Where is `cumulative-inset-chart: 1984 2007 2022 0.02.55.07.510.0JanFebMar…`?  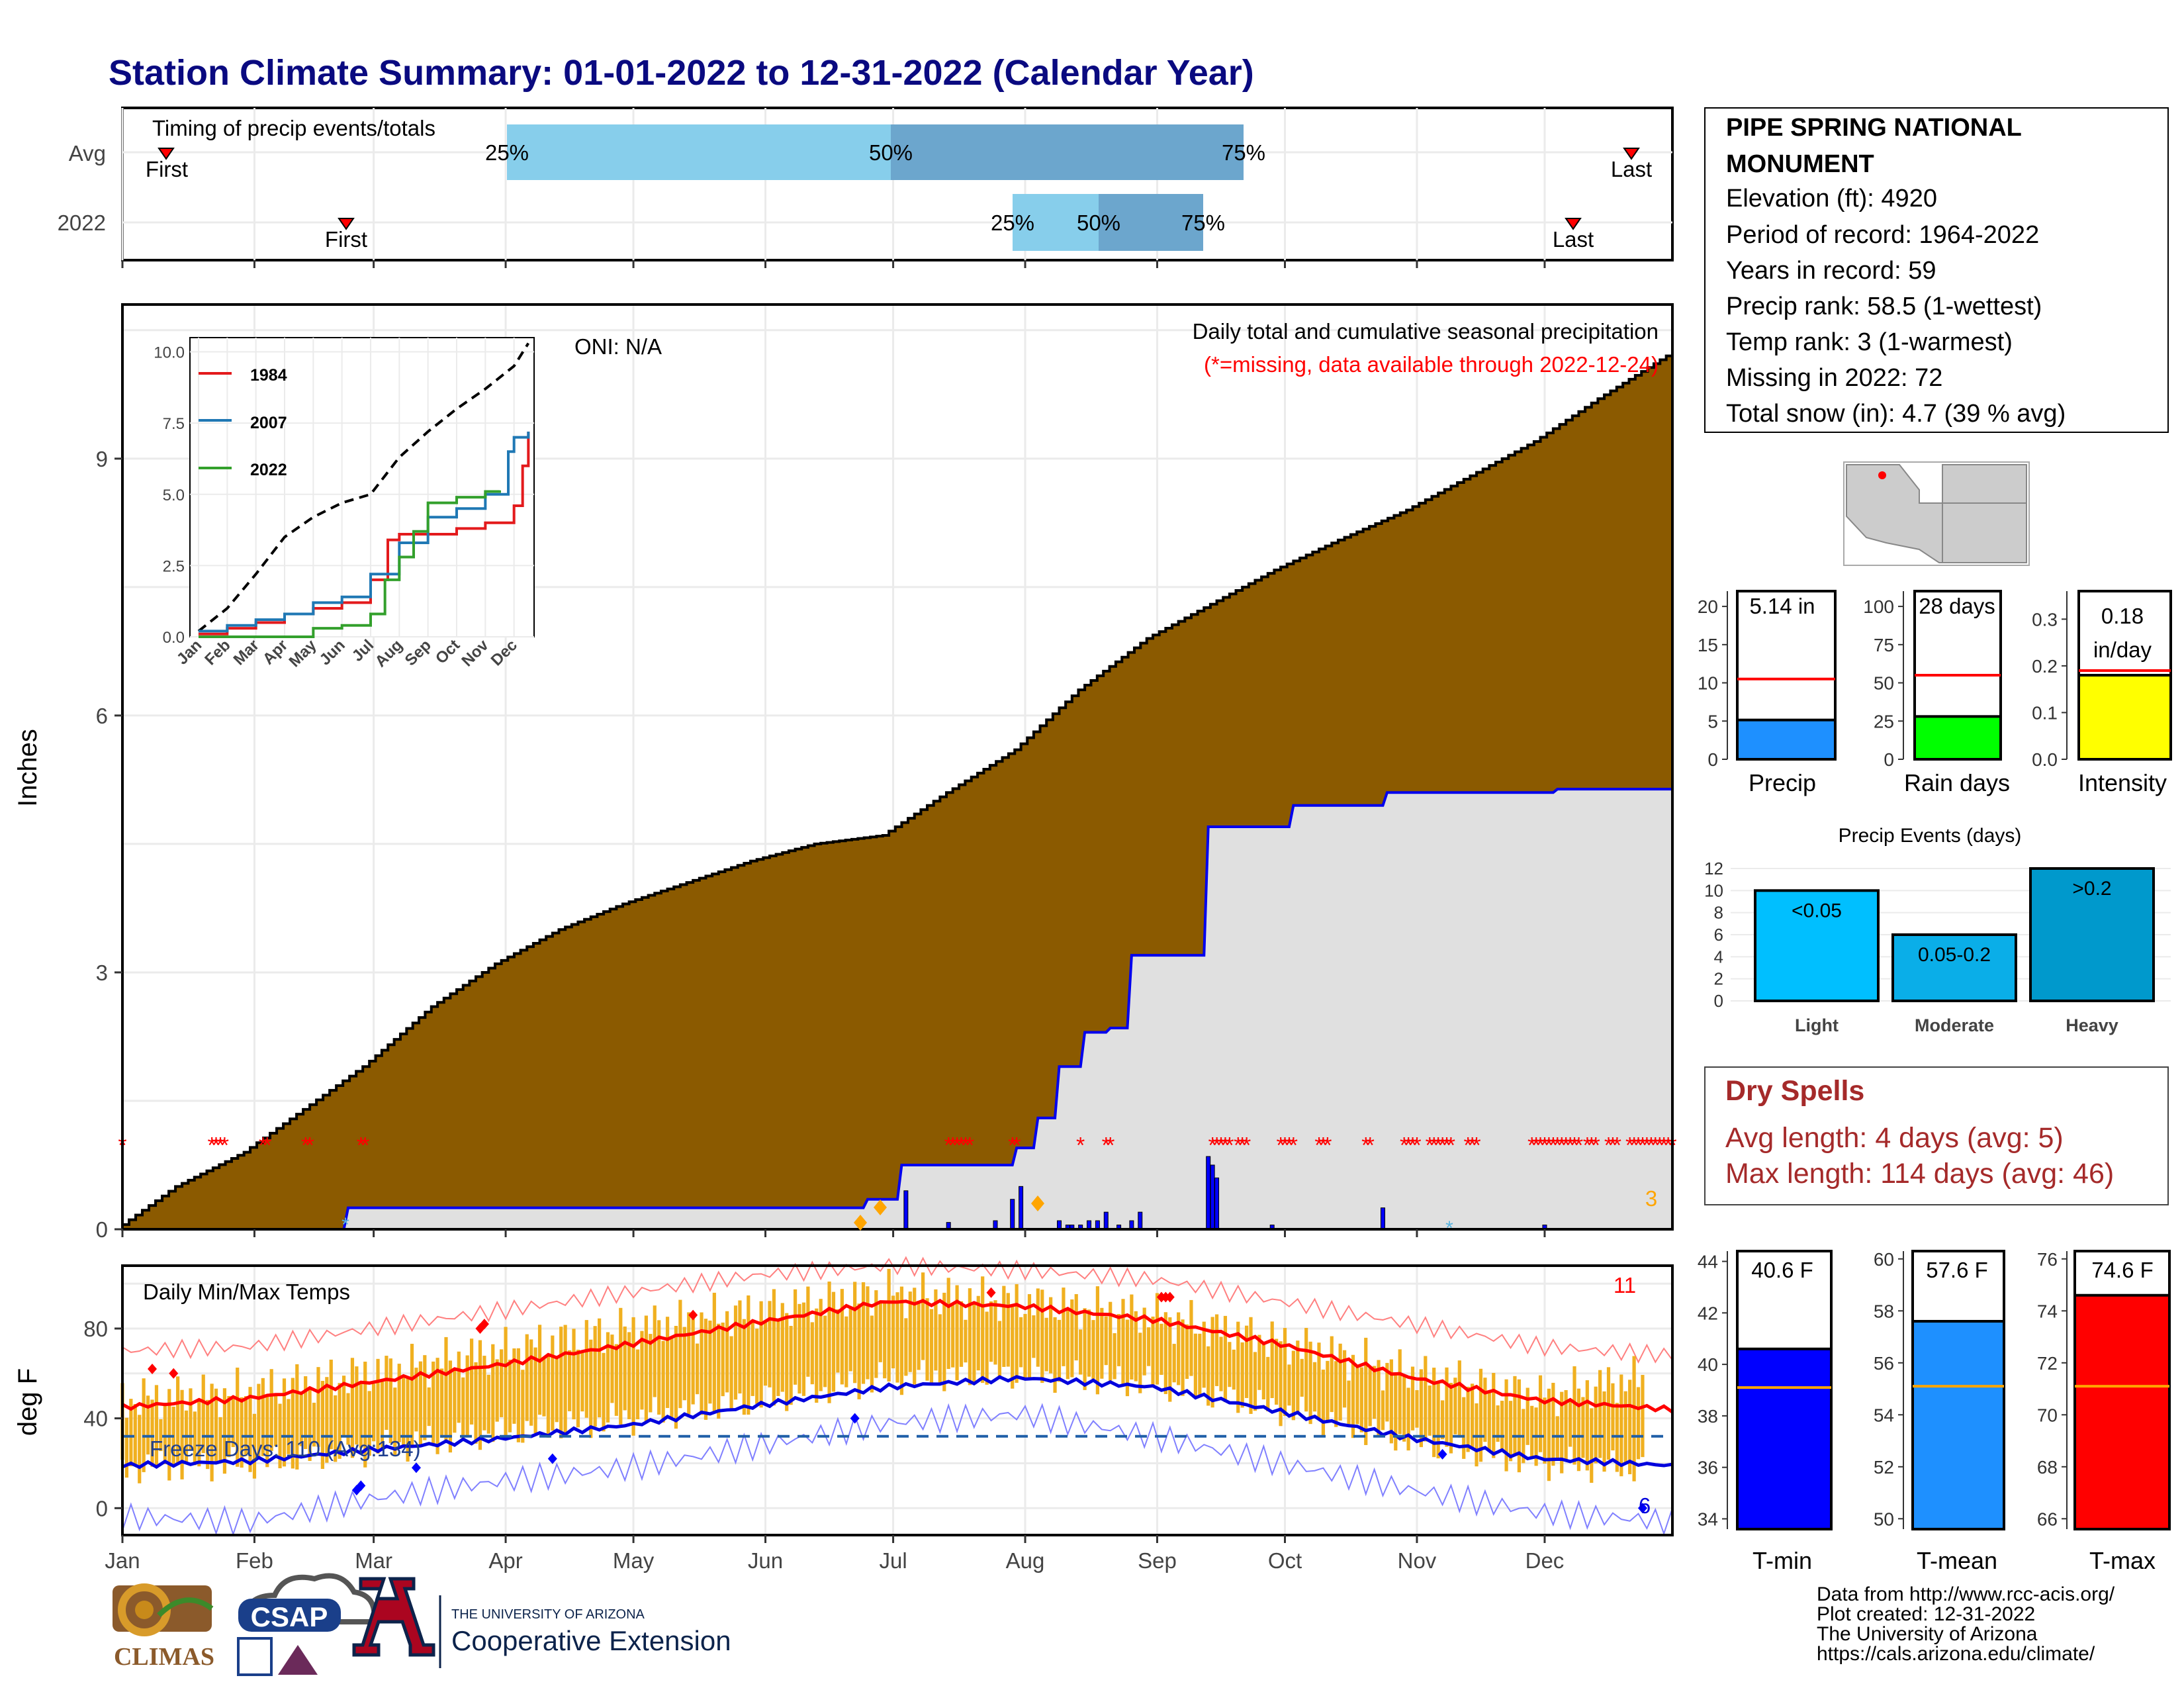
cumulative-inset-chart: 1984 2007 2022 0.02.55.07.510.0JanFebMar… is located at coordinates (344, 504).